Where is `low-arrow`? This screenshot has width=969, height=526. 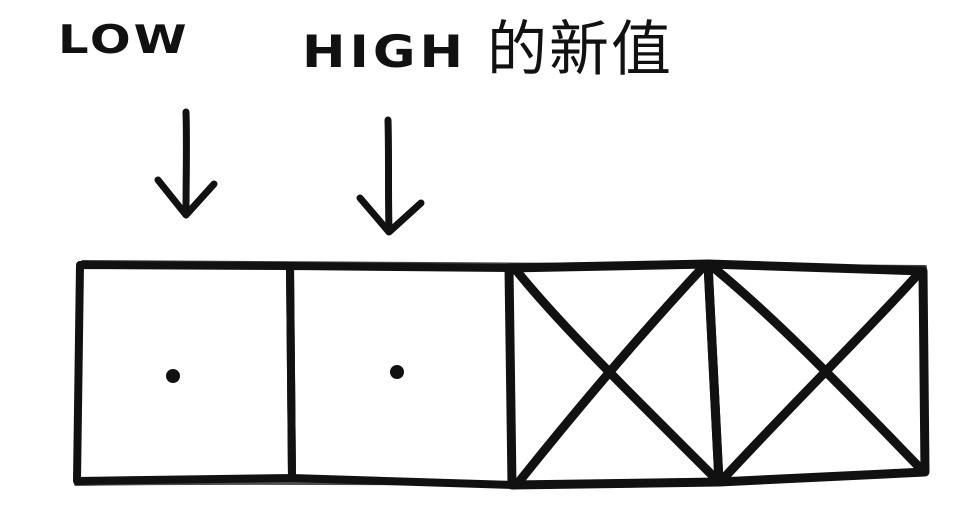 low-arrow is located at coordinates (186, 163).